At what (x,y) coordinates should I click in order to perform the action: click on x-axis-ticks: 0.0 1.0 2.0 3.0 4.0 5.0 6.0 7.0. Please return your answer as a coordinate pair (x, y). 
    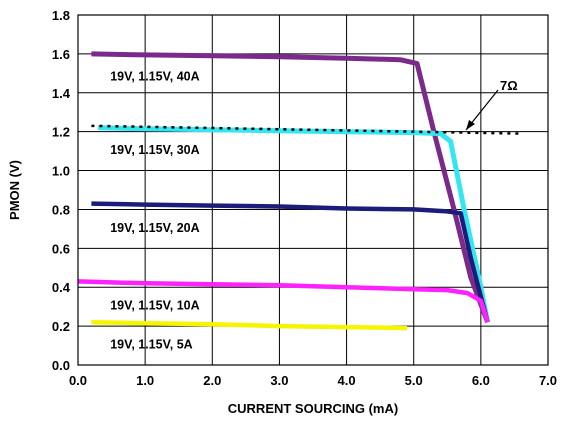
    Looking at the image, I should click on (313, 380).